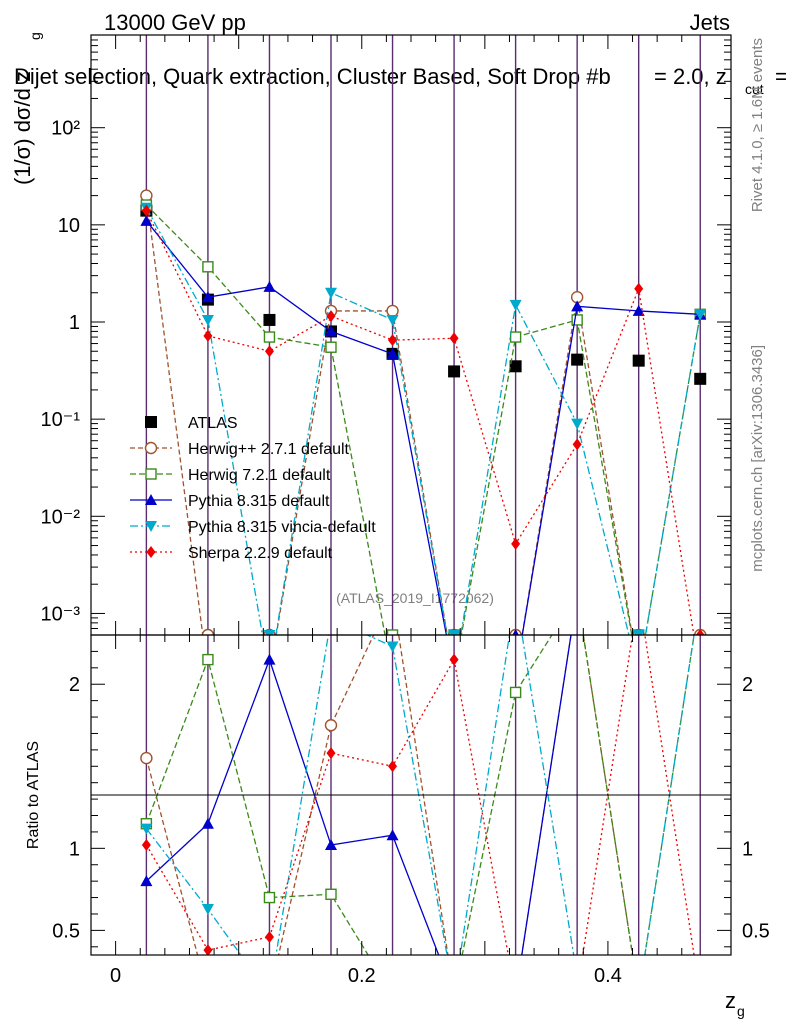  What do you see at coordinates (756, 931) in the screenshot?
I see `ratio-y-tick-label-right: 0.5` at bounding box center [756, 931].